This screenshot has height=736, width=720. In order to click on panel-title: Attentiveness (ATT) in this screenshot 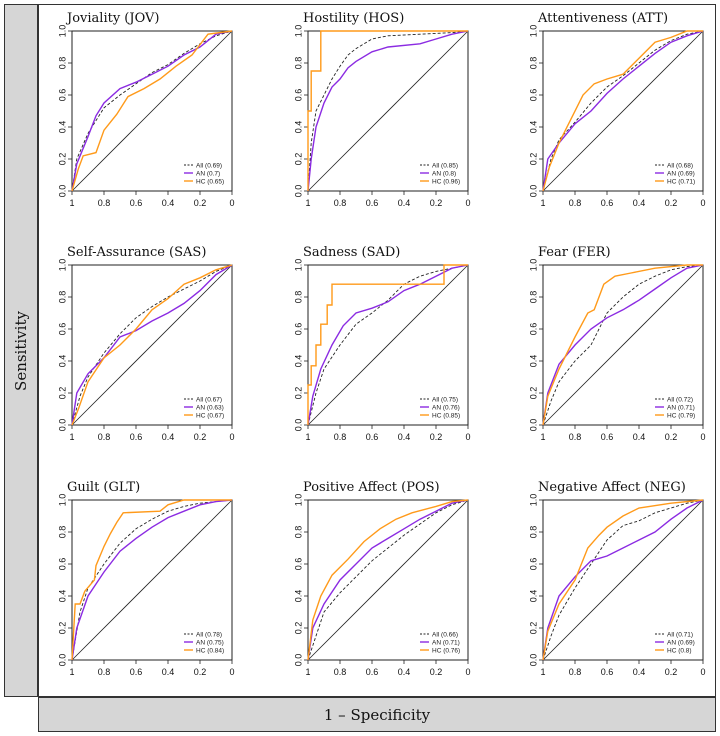, I will do `click(602, 18)`.